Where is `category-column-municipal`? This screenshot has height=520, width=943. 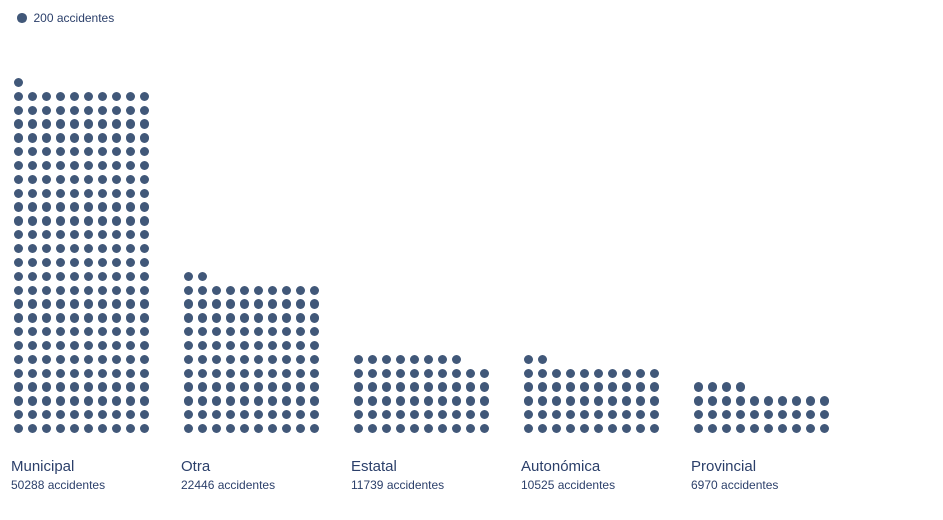
category-column-municipal is located at coordinates (97, 256).